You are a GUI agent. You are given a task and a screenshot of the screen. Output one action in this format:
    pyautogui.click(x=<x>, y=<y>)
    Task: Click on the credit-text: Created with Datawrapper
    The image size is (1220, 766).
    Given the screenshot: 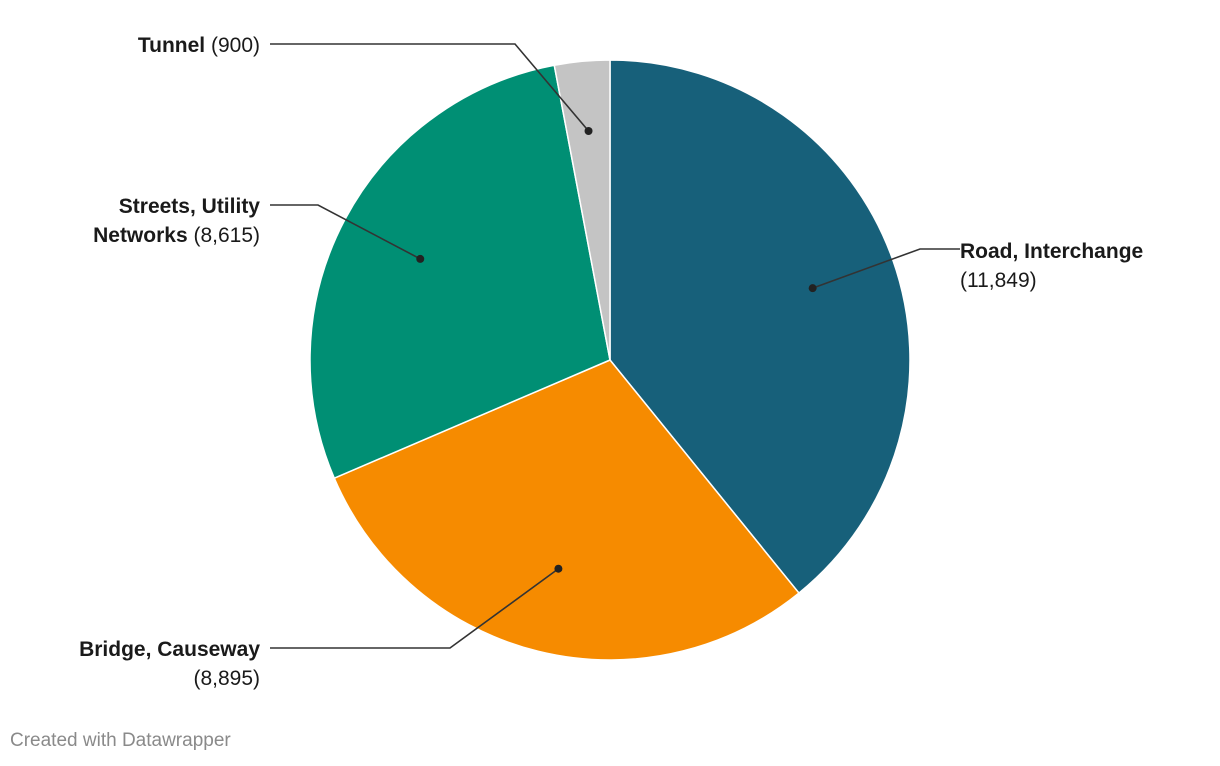 What is the action you would take?
    pyautogui.click(x=120, y=740)
    